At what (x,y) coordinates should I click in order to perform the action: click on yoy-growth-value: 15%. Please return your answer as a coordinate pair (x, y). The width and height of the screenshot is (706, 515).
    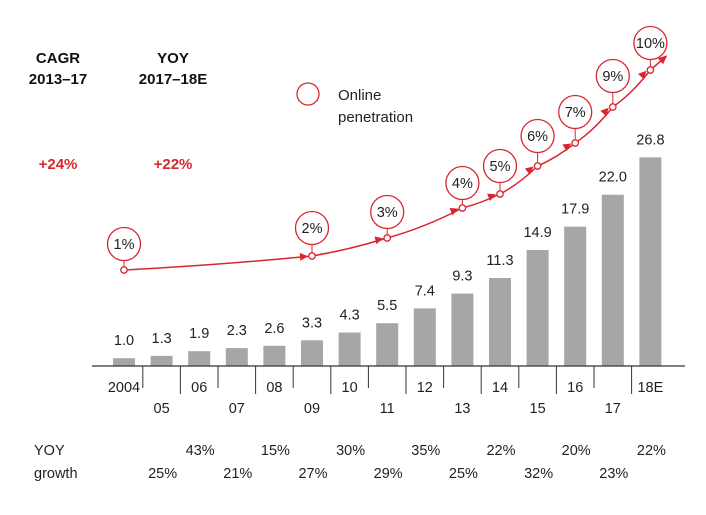
    Looking at the image, I should click on (275, 451).